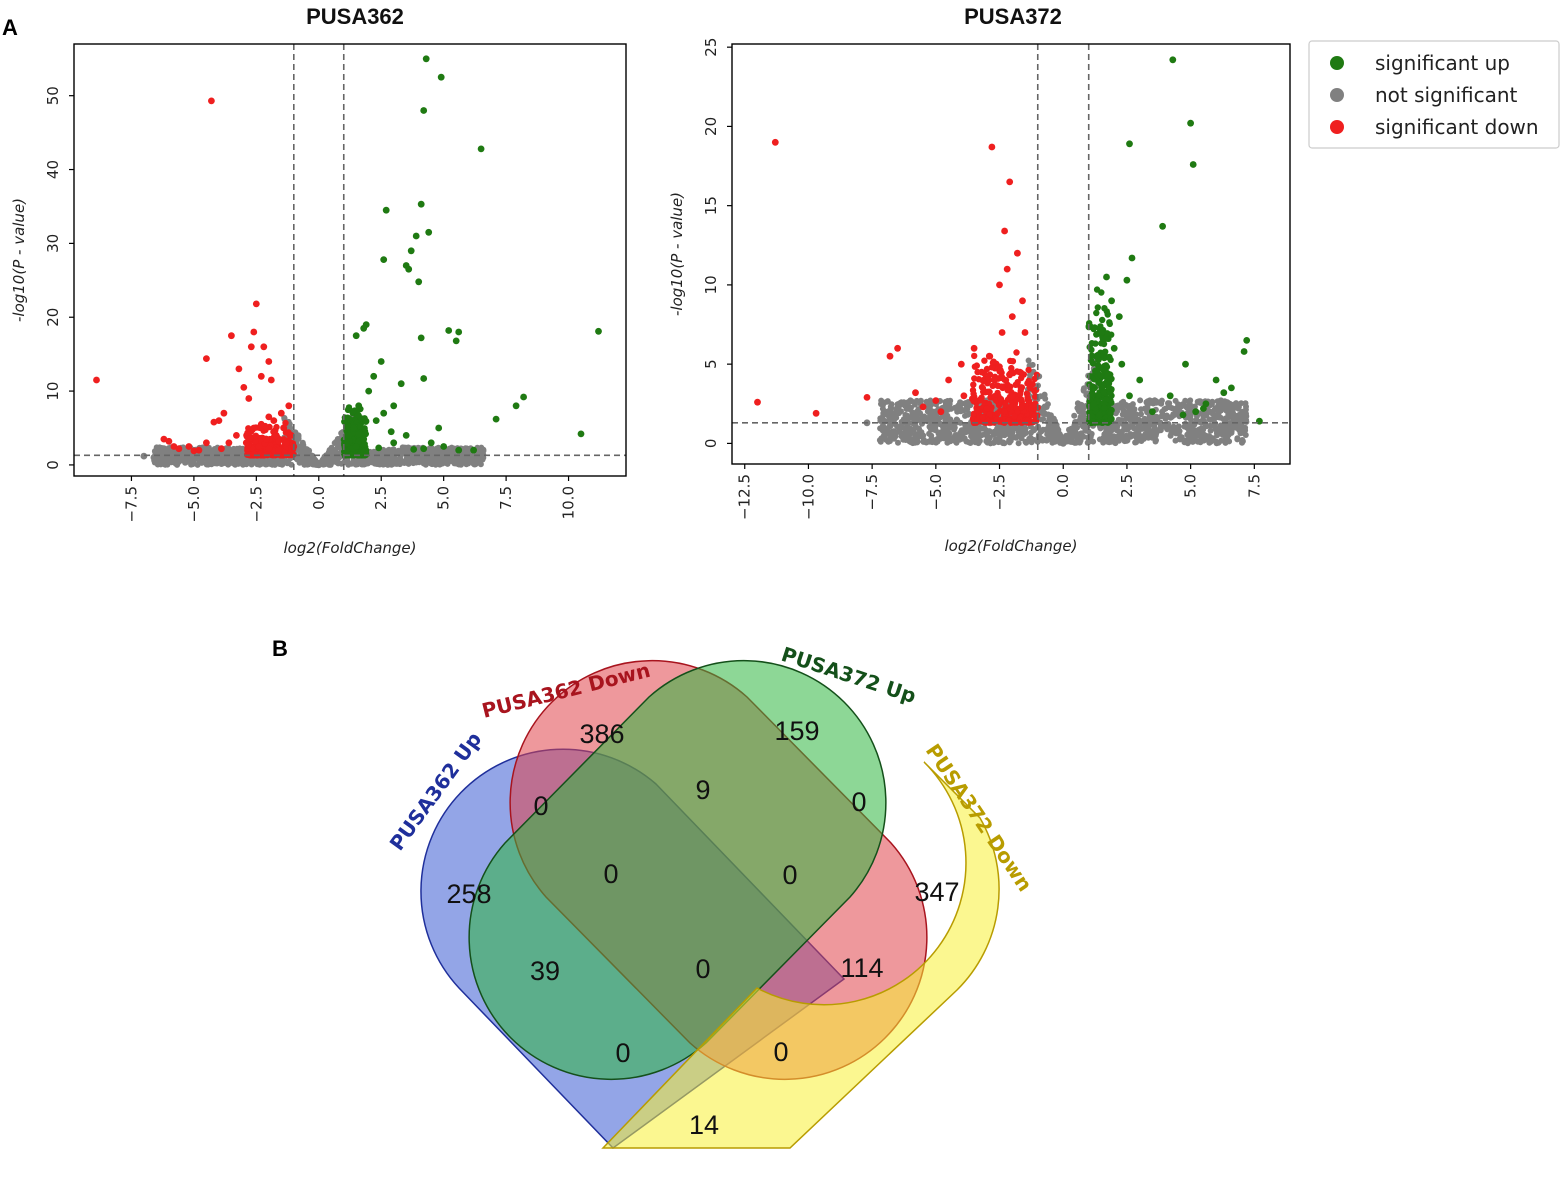  I want to click on x-tick-label: −7.5, so click(131, 504).